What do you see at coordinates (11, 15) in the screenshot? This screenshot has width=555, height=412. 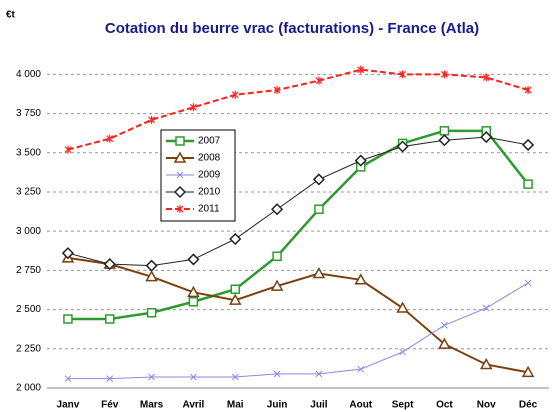 I see `y-axis-label: €t` at bounding box center [11, 15].